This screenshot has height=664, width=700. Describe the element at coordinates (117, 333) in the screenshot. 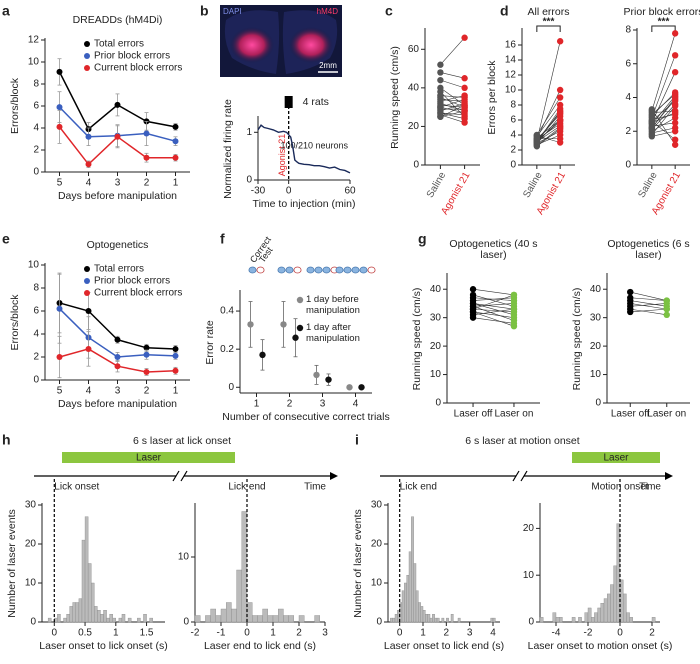

I see `series-line` at that location.